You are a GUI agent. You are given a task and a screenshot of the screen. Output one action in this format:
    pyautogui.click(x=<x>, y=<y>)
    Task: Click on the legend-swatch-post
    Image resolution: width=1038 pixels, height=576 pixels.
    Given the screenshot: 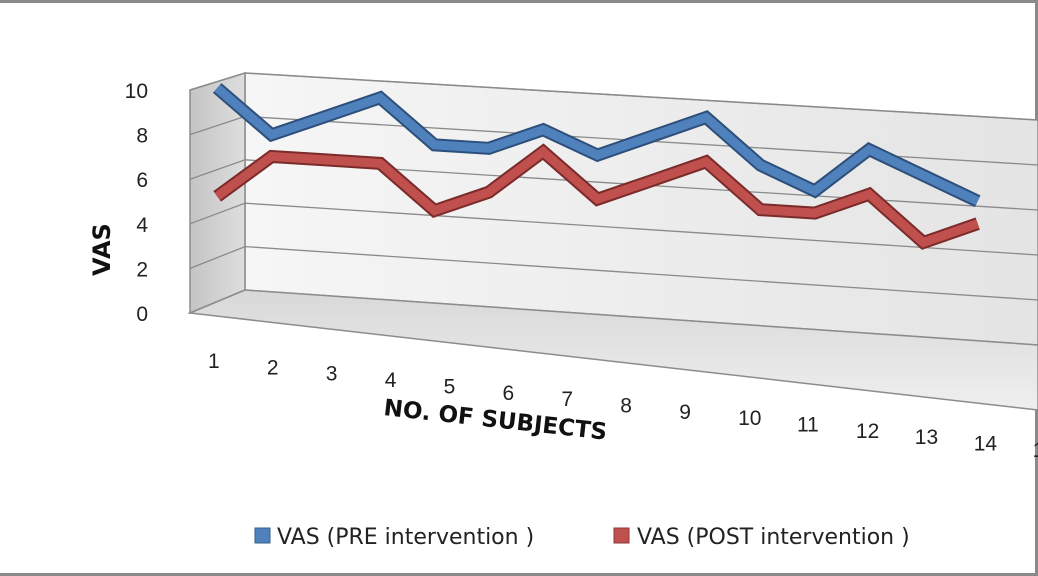 What is the action you would take?
    pyautogui.click(x=621, y=535)
    